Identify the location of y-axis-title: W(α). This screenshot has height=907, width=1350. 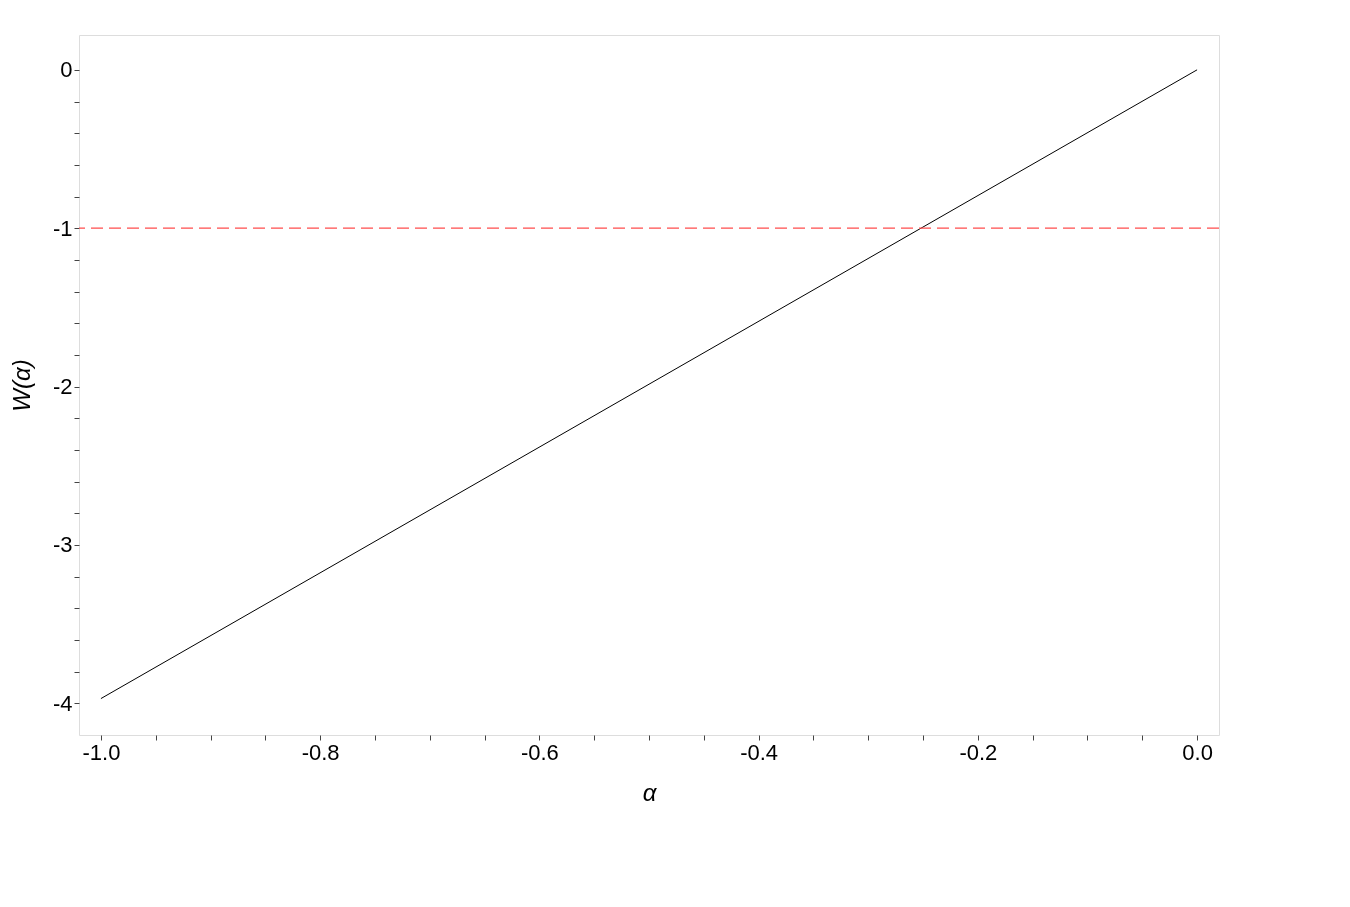
(21, 385).